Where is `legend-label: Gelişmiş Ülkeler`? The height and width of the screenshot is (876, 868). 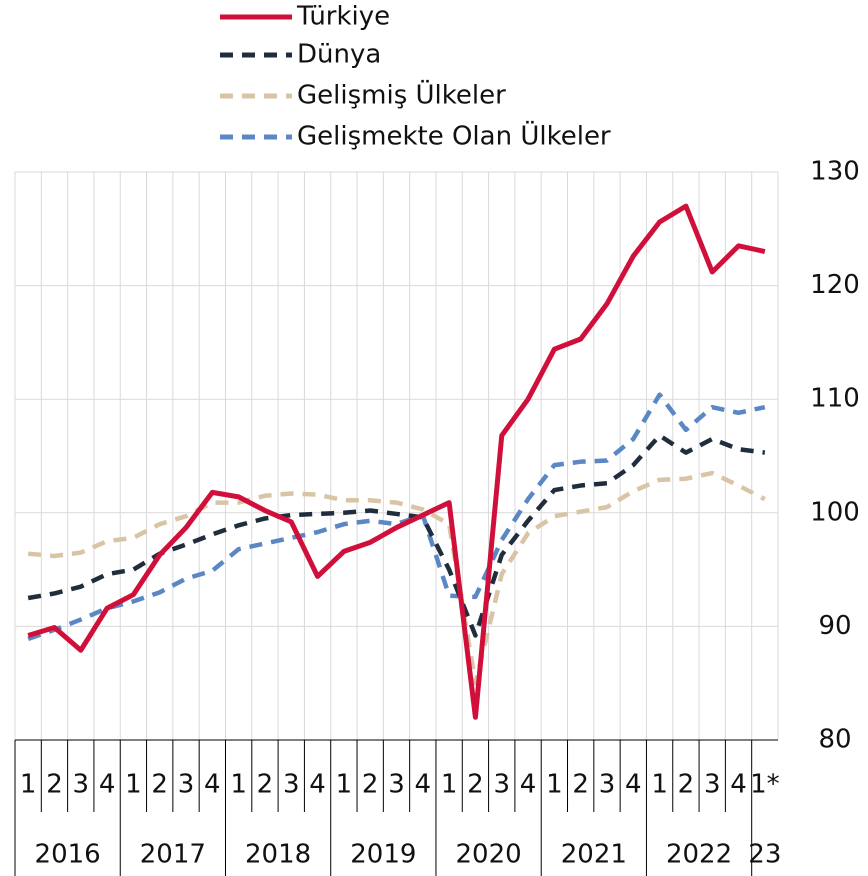 legend-label: Gelişmiş Ülkeler is located at coordinates (401, 95).